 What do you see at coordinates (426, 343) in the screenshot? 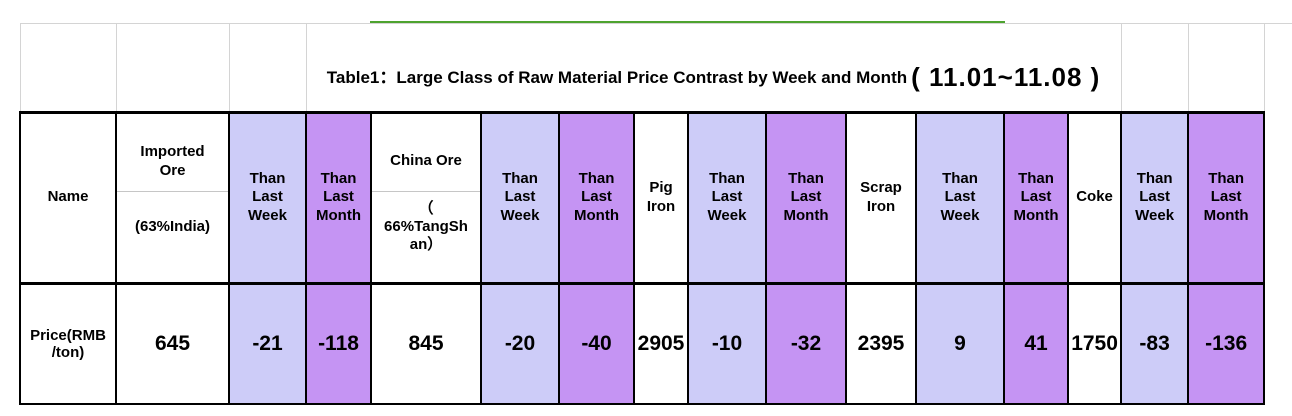
I see `value-china-ore: 845` at bounding box center [426, 343].